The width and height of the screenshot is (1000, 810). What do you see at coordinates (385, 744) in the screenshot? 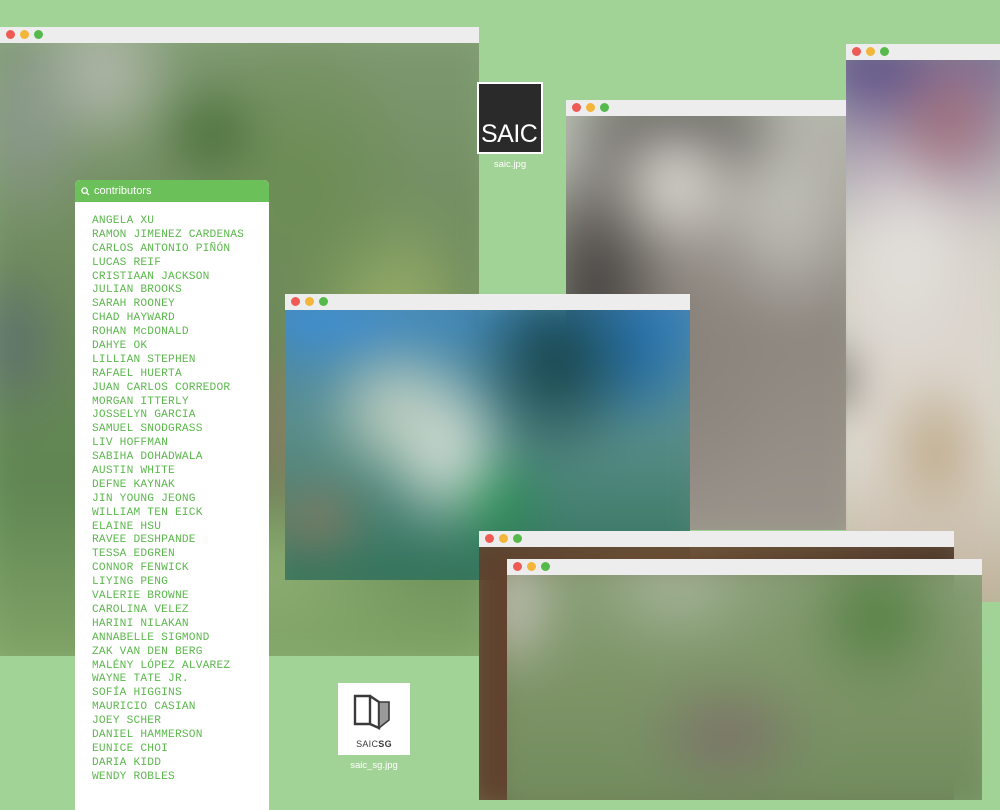
I see `saic-sg-logo-text-bold: SG` at bounding box center [385, 744].